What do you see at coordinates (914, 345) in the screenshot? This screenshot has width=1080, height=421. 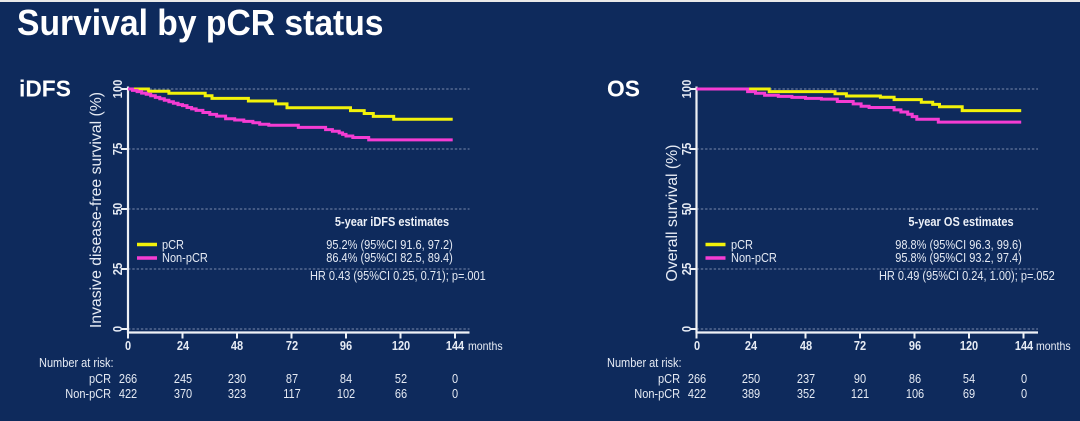 I see `os-x-tick-label-96: 96` at bounding box center [914, 345].